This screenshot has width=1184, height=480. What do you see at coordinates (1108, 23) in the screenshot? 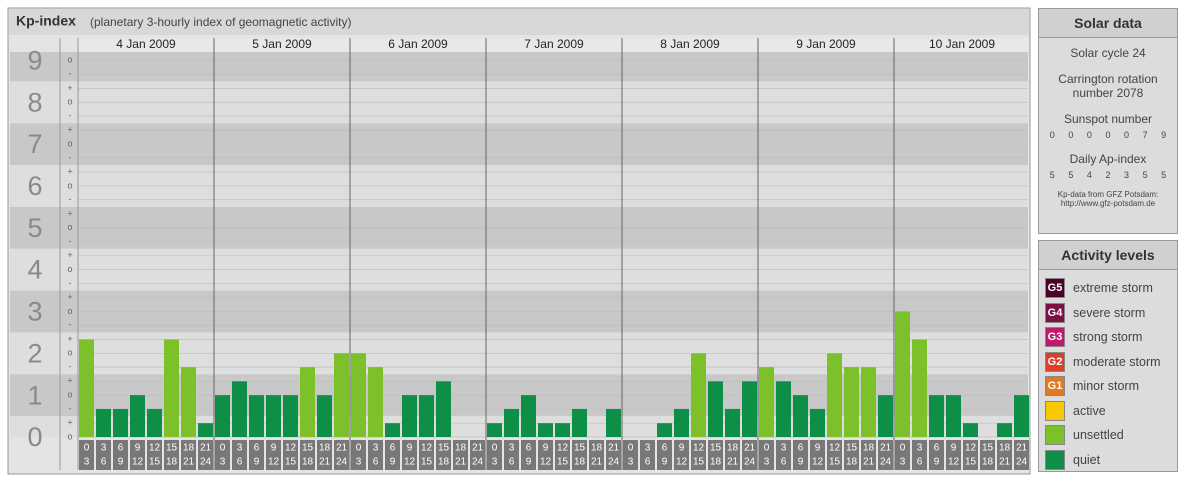
I see `panel-title: Solar data` at bounding box center [1108, 23].